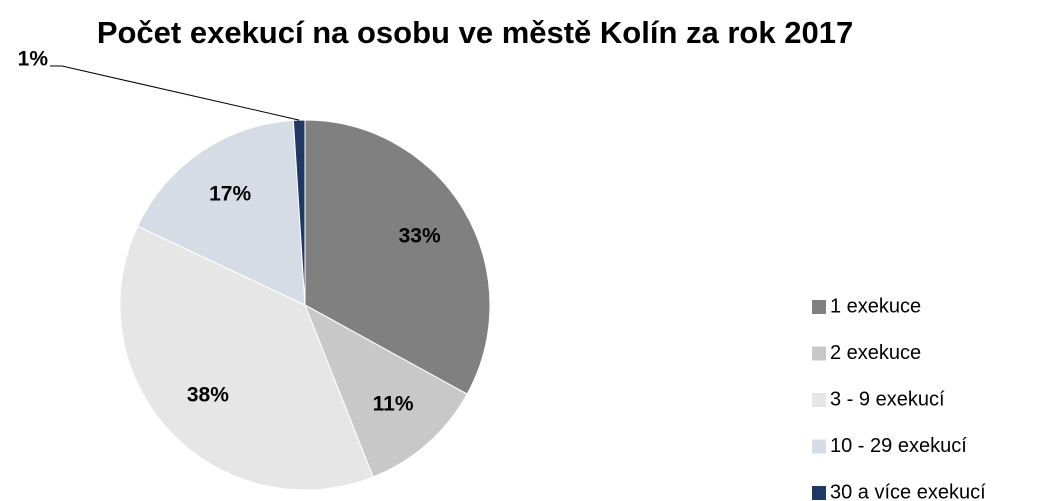 The image size is (1045, 501). What do you see at coordinates (175, 93) in the screenshot?
I see `leader-line` at bounding box center [175, 93].